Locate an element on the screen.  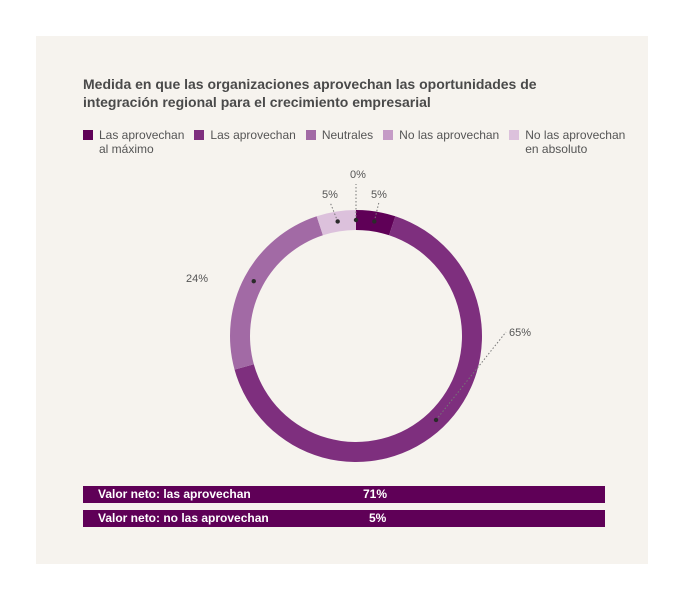
legend-label-line: Las aprovechan is located at coordinates (142, 135).